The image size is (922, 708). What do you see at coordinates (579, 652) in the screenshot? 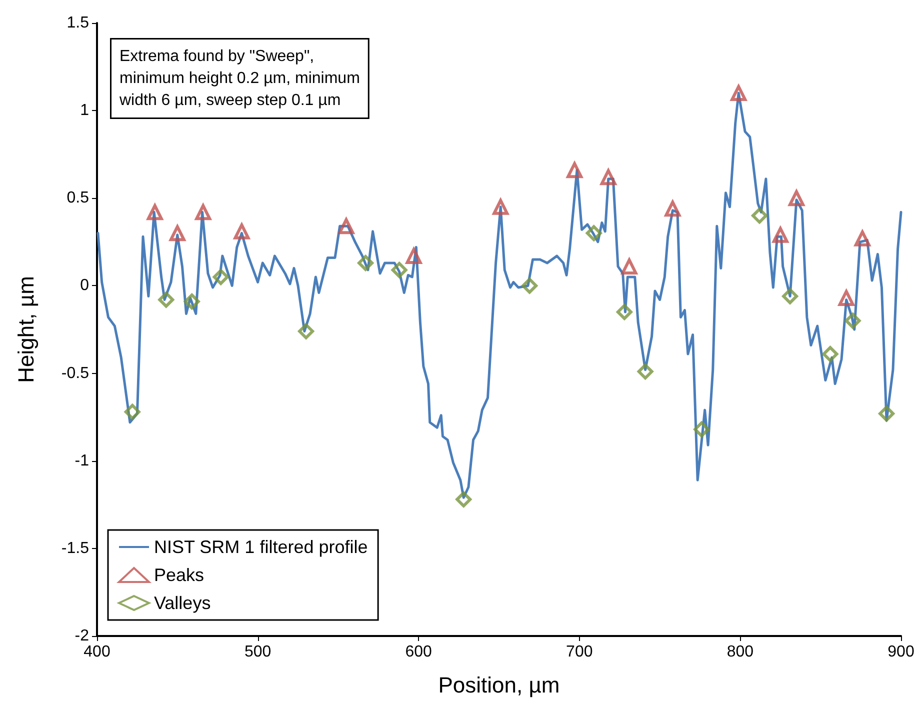
I see `x-tick-label: 700` at bounding box center [579, 652].